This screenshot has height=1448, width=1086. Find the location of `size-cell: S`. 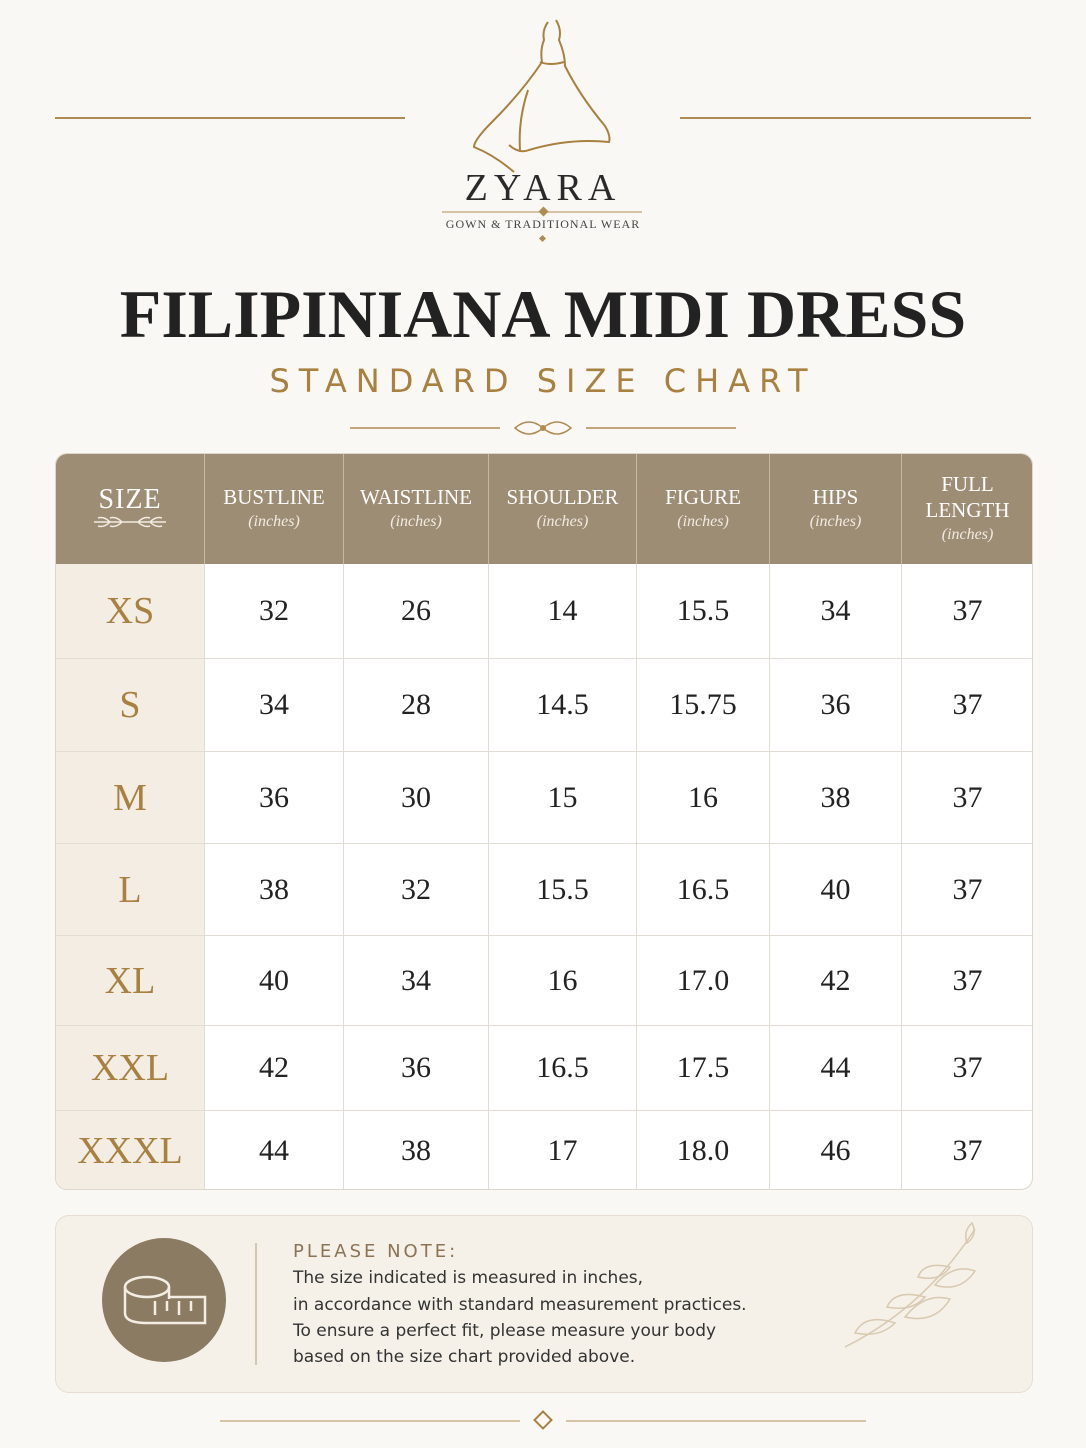

size-cell: S is located at coordinates (130, 705).